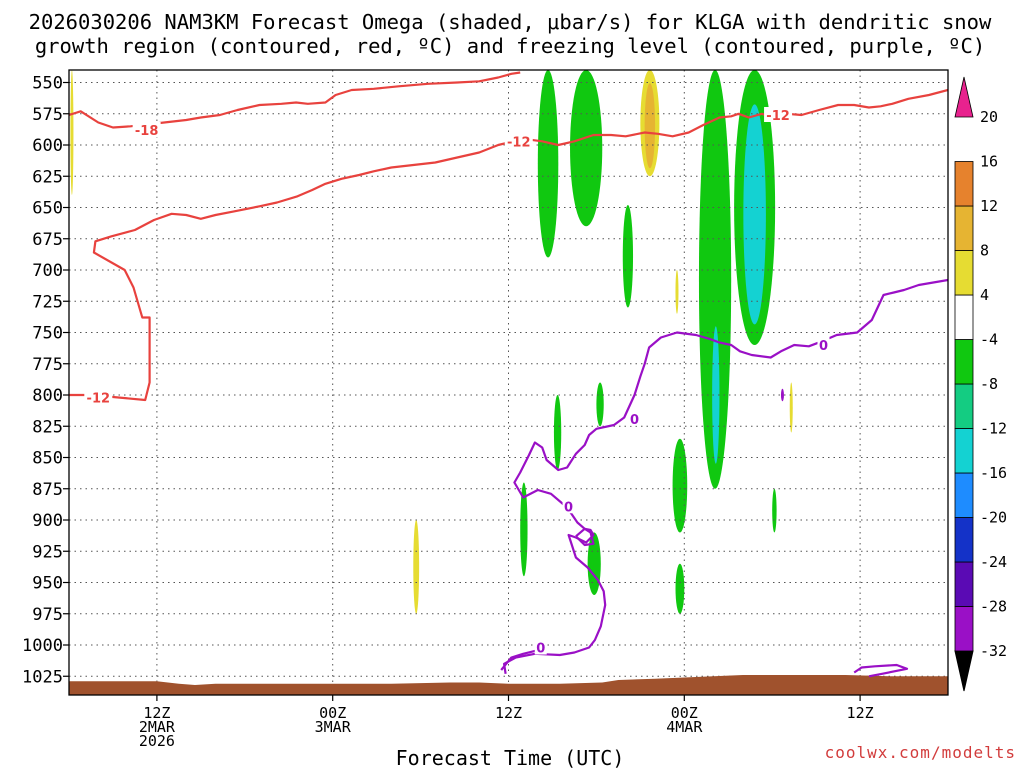 Image resolution: width=1024 pixels, height=768 pixels. What do you see at coordinates (157, 741) in the screenshot?
I see `xtick-label-6-2: 2026` at bounding box center [157, 741].